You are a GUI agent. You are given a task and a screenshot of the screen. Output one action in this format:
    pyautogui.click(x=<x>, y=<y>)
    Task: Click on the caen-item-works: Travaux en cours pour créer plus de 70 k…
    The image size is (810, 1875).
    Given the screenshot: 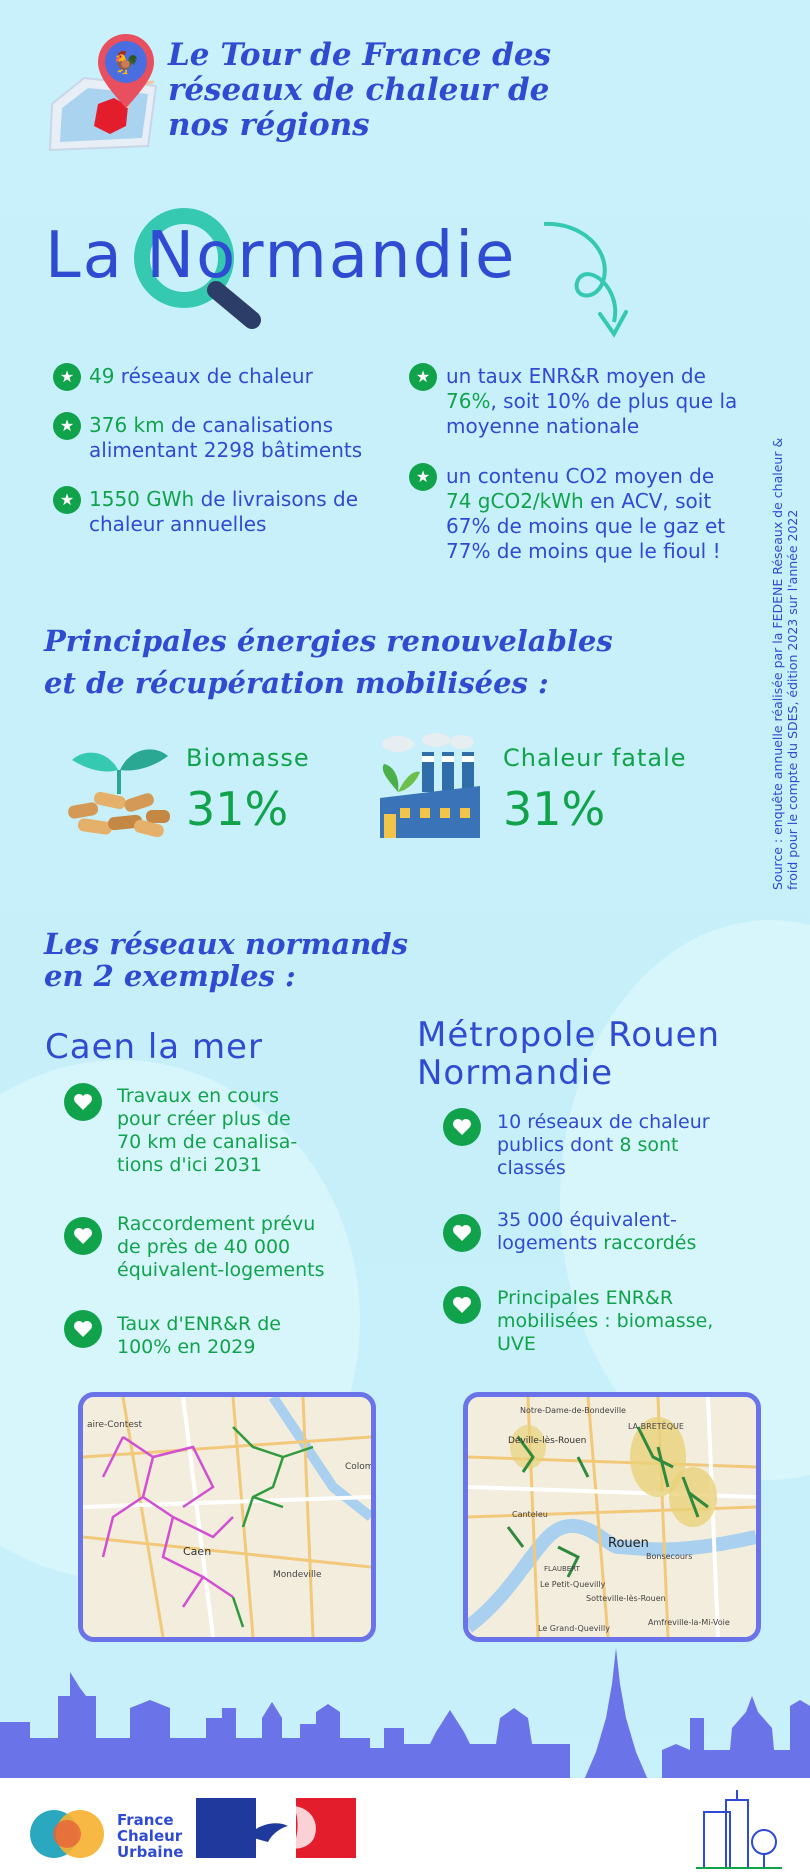 What is the action you would take?
    pyautogui.click(x=207, y=1131)
    